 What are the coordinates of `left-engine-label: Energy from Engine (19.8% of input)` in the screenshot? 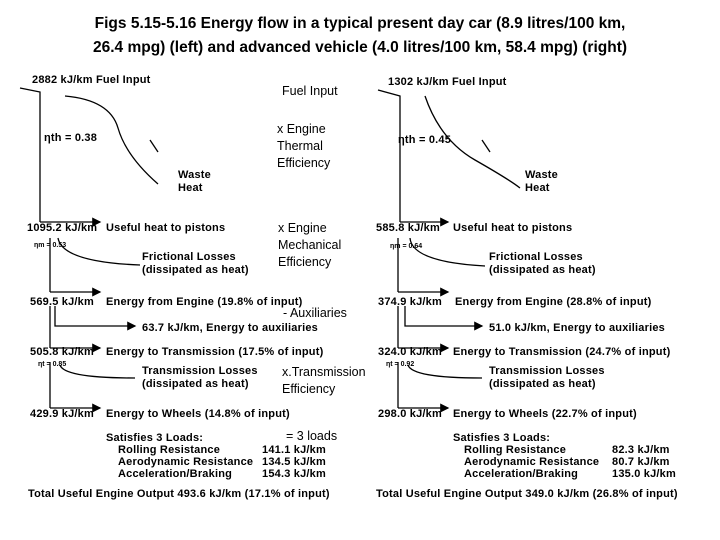 It's located at (204, 302).